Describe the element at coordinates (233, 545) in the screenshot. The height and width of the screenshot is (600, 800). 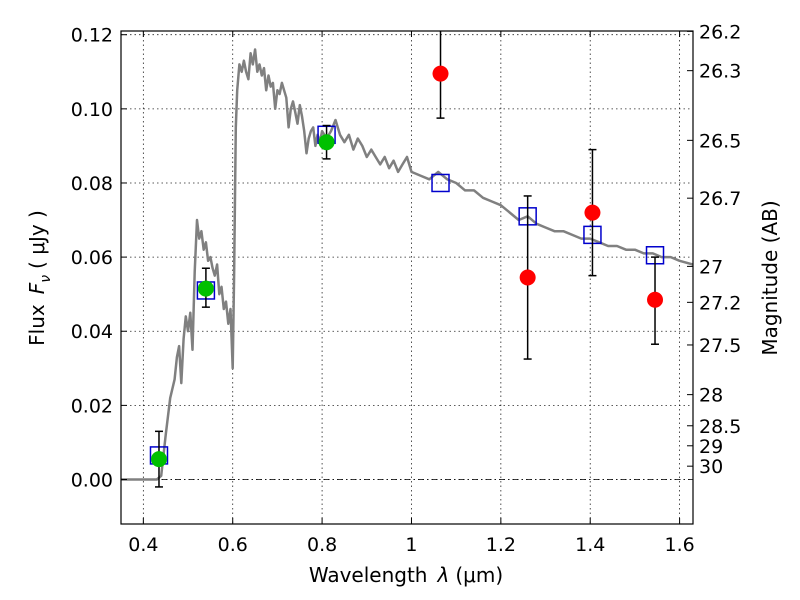
I see `x-tick-label: 0.6` at that location.